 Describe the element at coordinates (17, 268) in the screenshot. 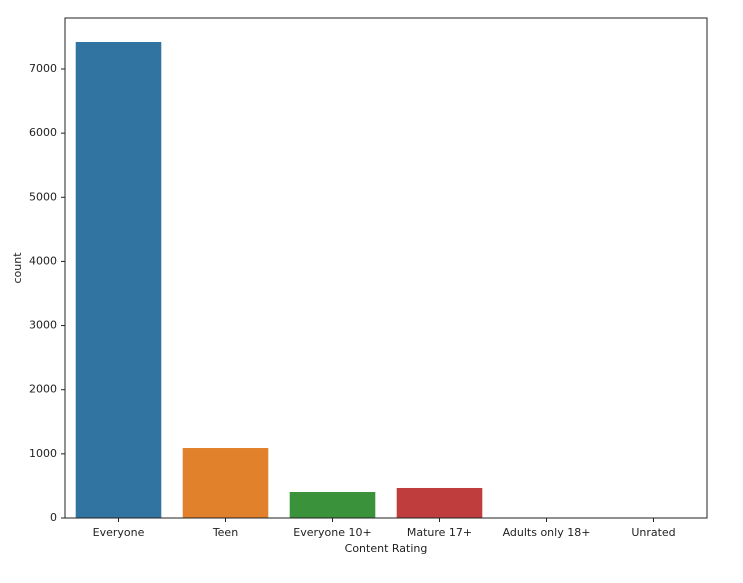

I see `y-axis-label: count` at that location.